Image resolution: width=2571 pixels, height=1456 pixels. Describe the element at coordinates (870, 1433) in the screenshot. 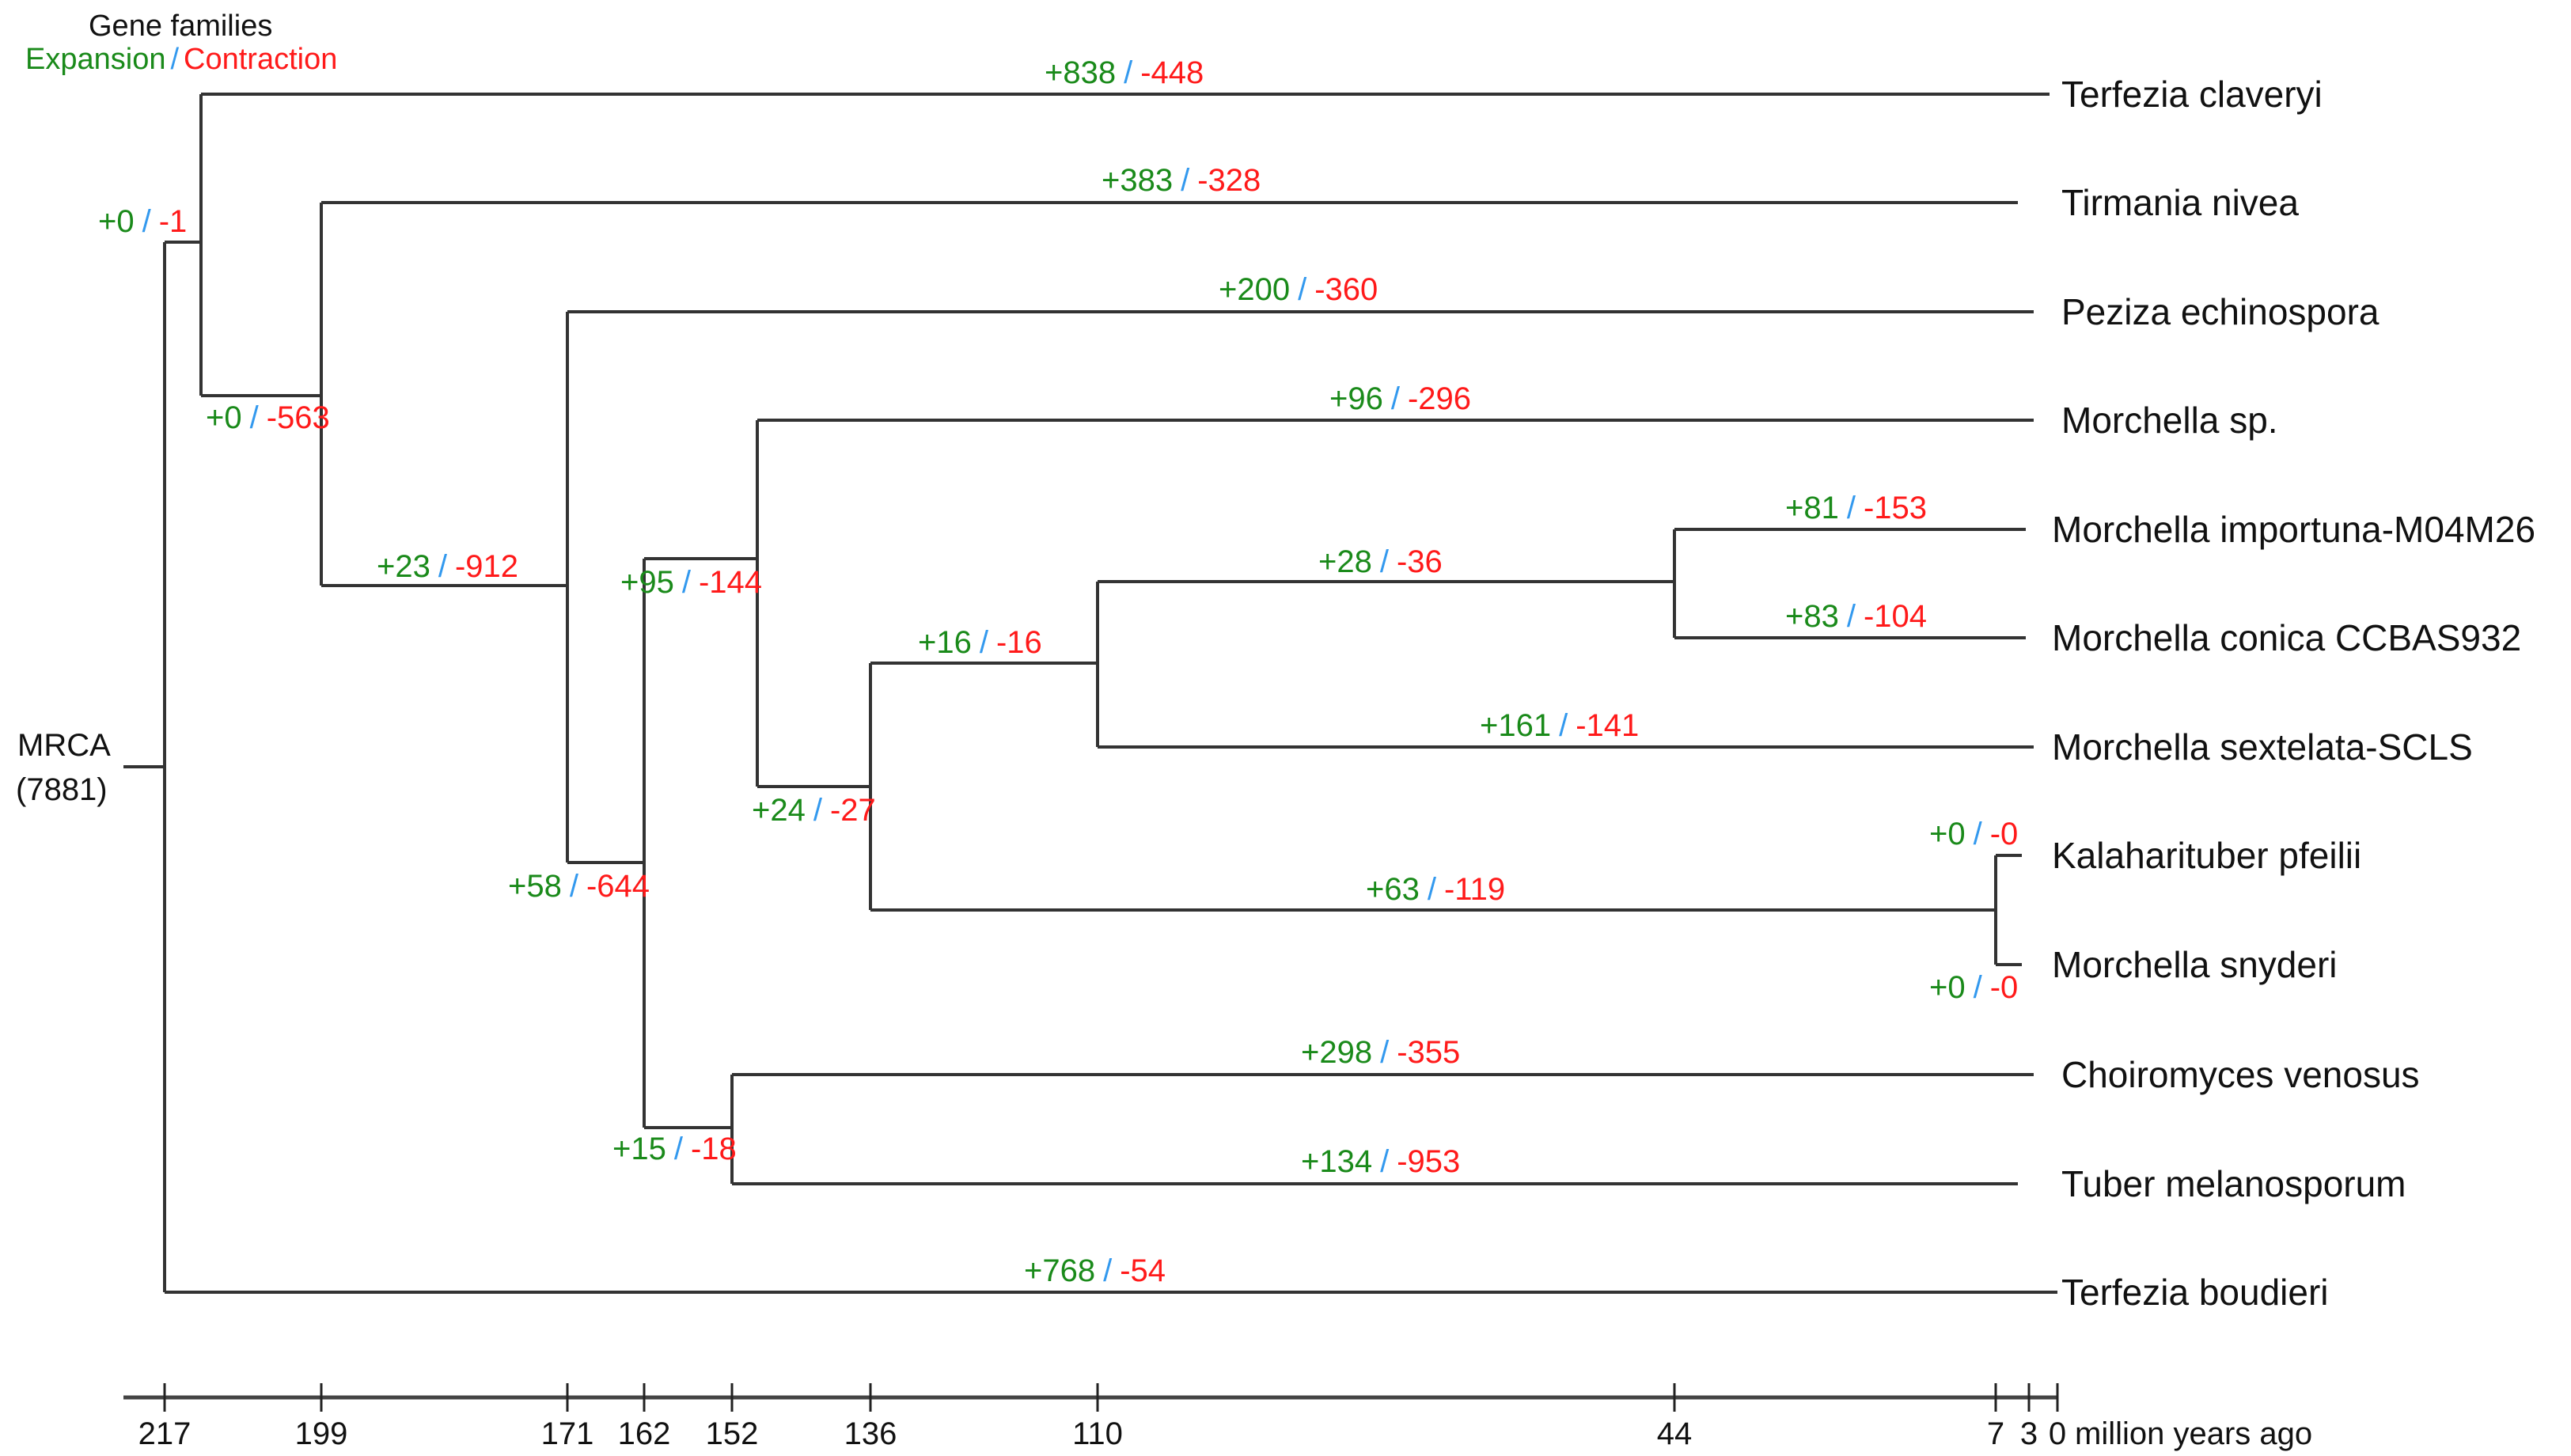

I see `axis-tick: 136` at that location.